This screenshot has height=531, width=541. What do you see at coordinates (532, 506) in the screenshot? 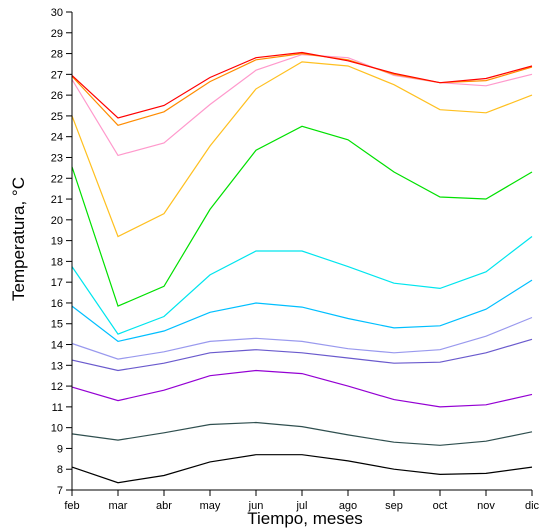
I see `x-tick-label: dic` at bounding box center [532, 506].